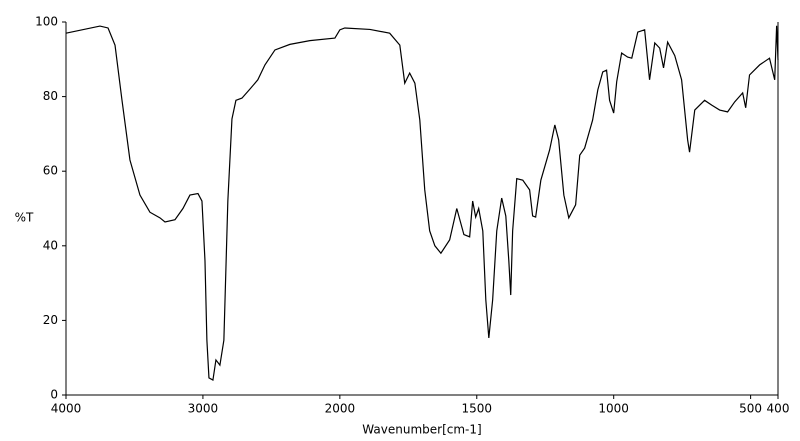 The image size is (800, 441). What do you see at coordinates (203, 409) in the screenshot?
I see `x-tick-label: 3000` at bounding box center [203, 409].